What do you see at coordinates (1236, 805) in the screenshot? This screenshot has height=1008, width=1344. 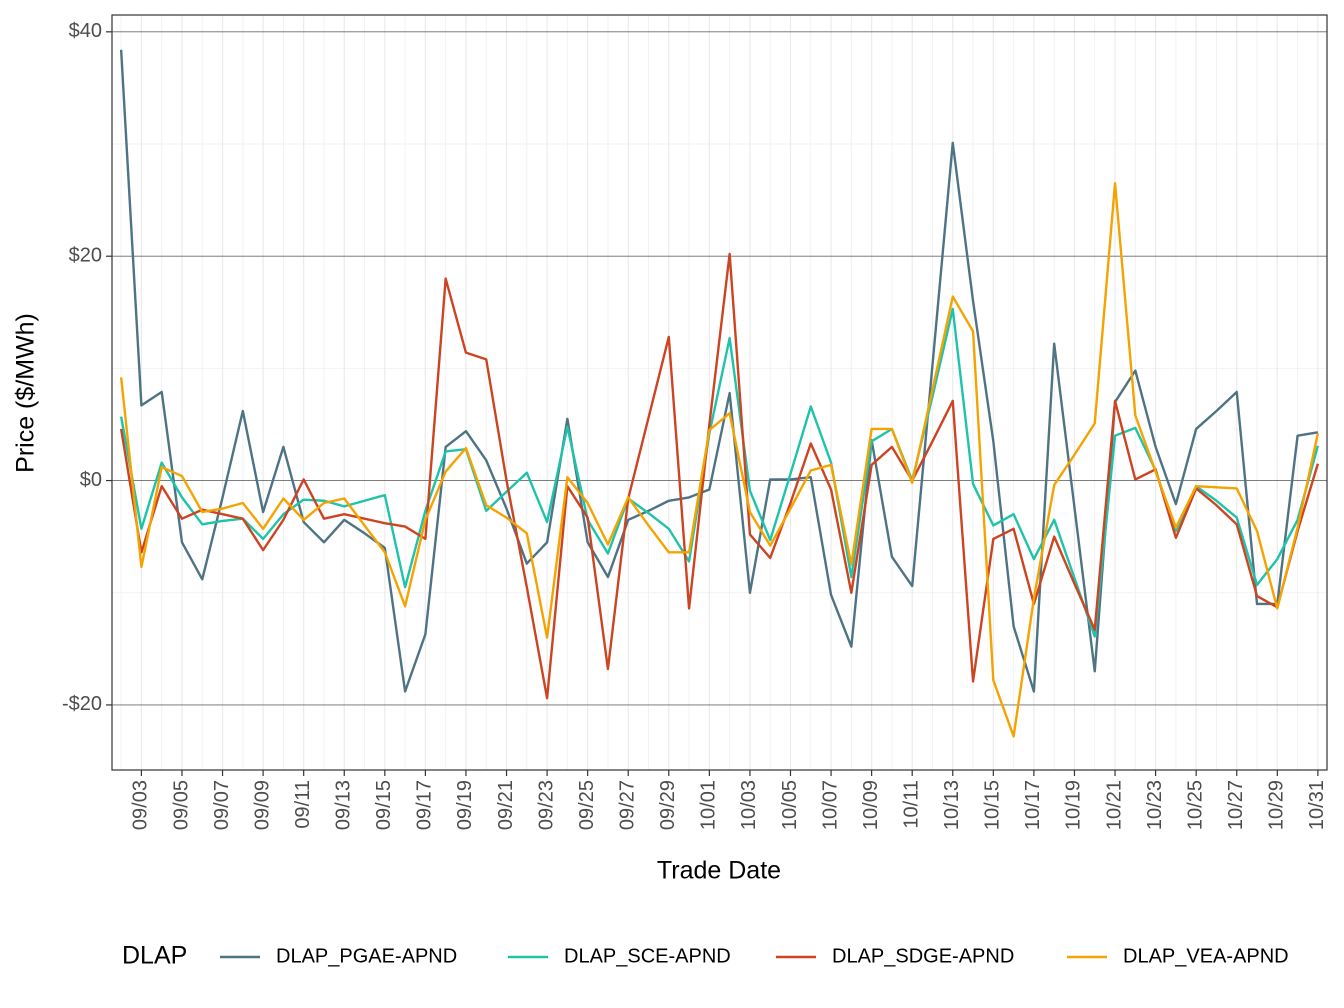 I see `x-tick-label: 10/27` at bounding box center [1236, 805].